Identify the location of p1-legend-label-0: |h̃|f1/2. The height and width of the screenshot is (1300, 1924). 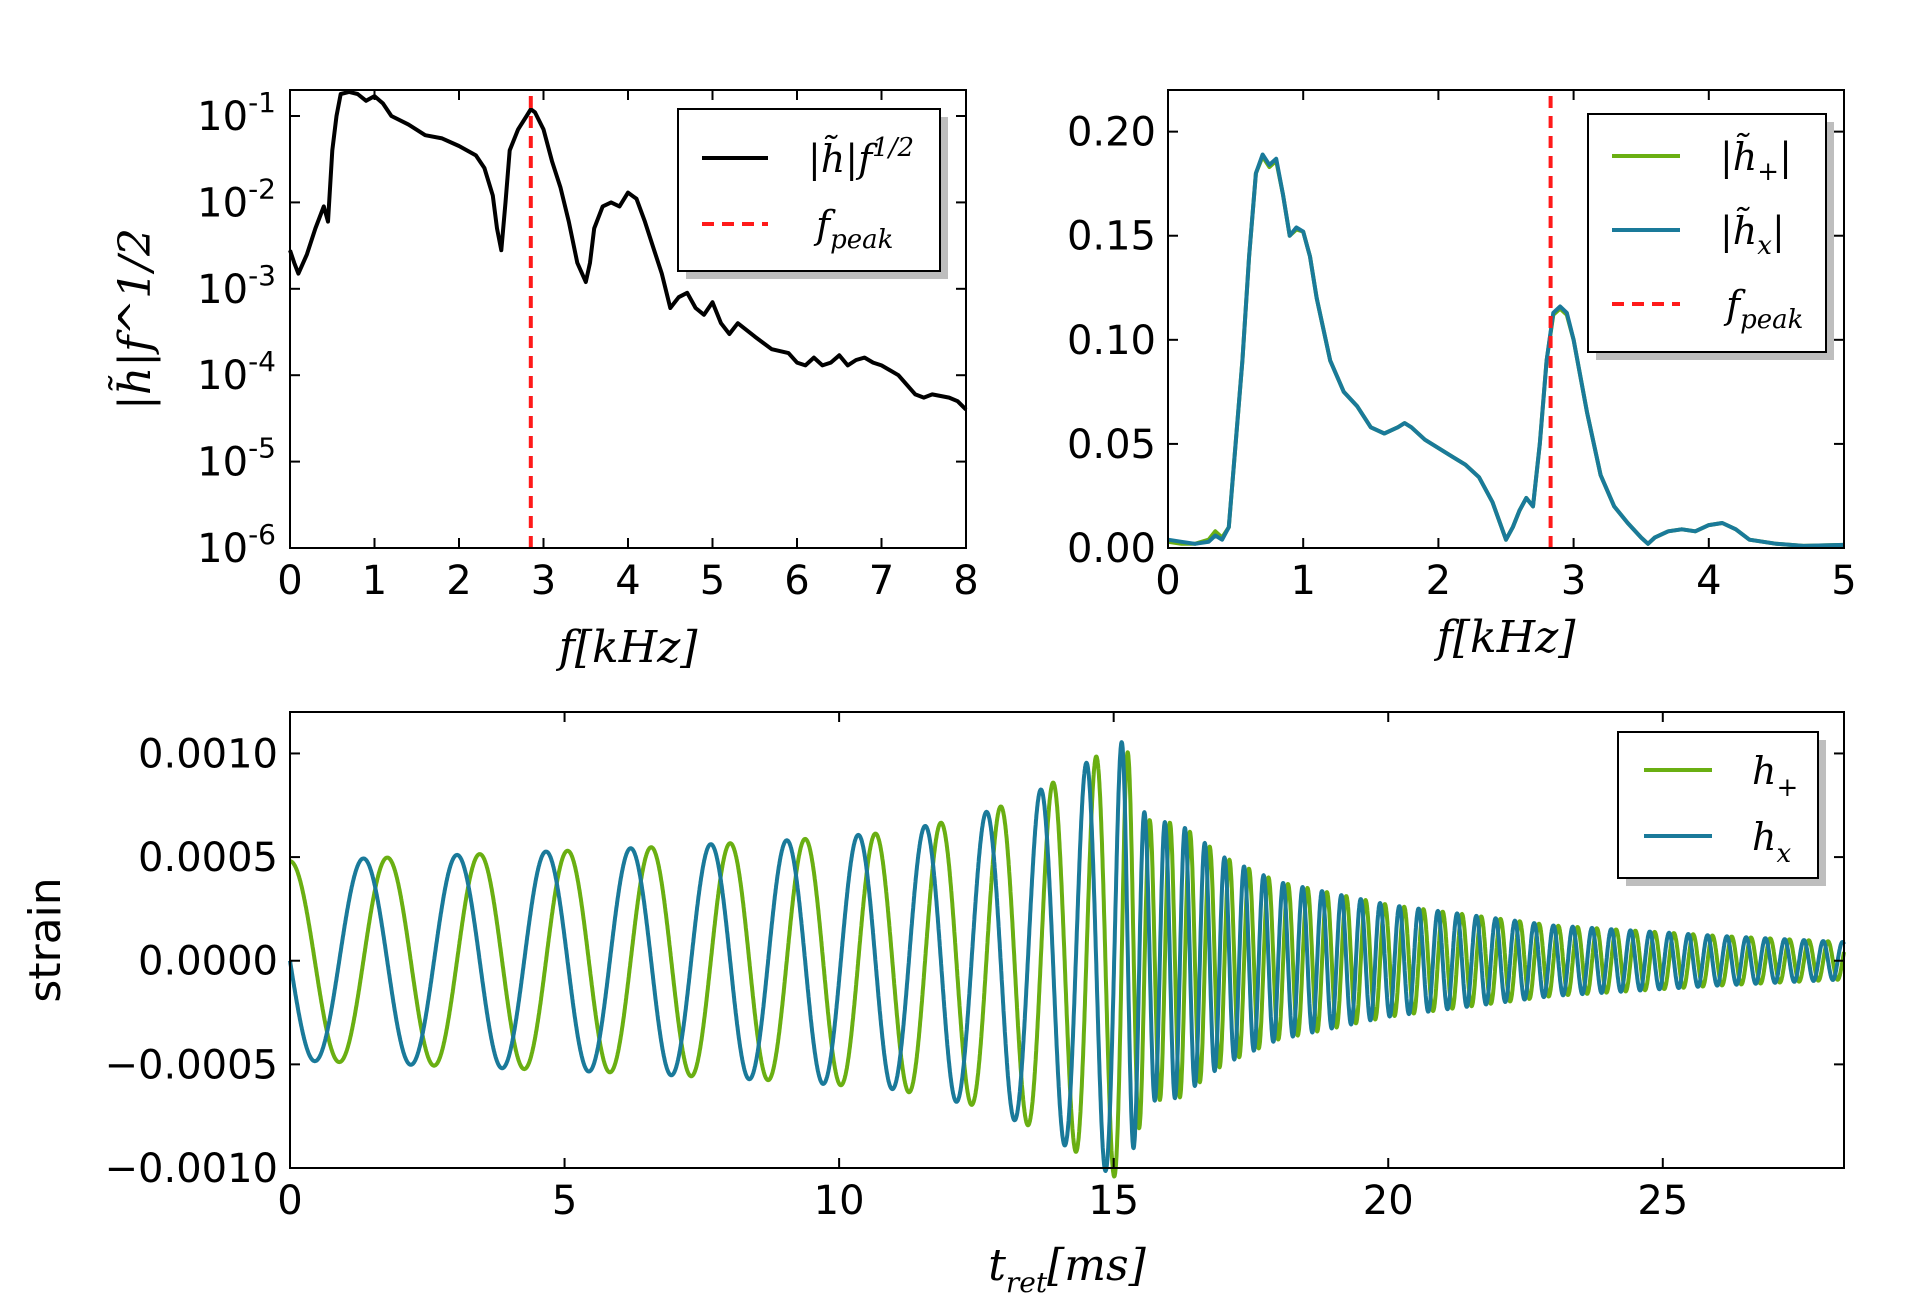
(861, 157).